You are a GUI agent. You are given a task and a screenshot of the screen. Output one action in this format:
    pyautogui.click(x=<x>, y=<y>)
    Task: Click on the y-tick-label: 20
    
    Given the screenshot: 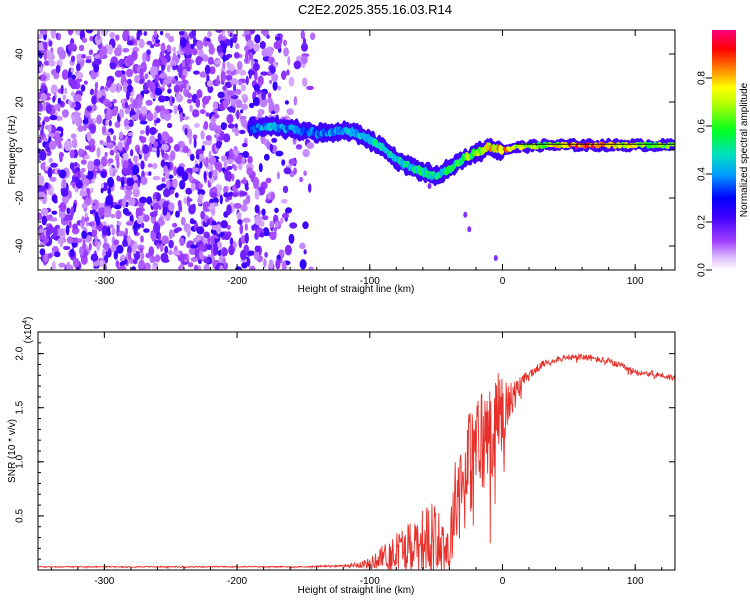 What is the action you would take?
    pyautogui.click(x=20, y=102)
    